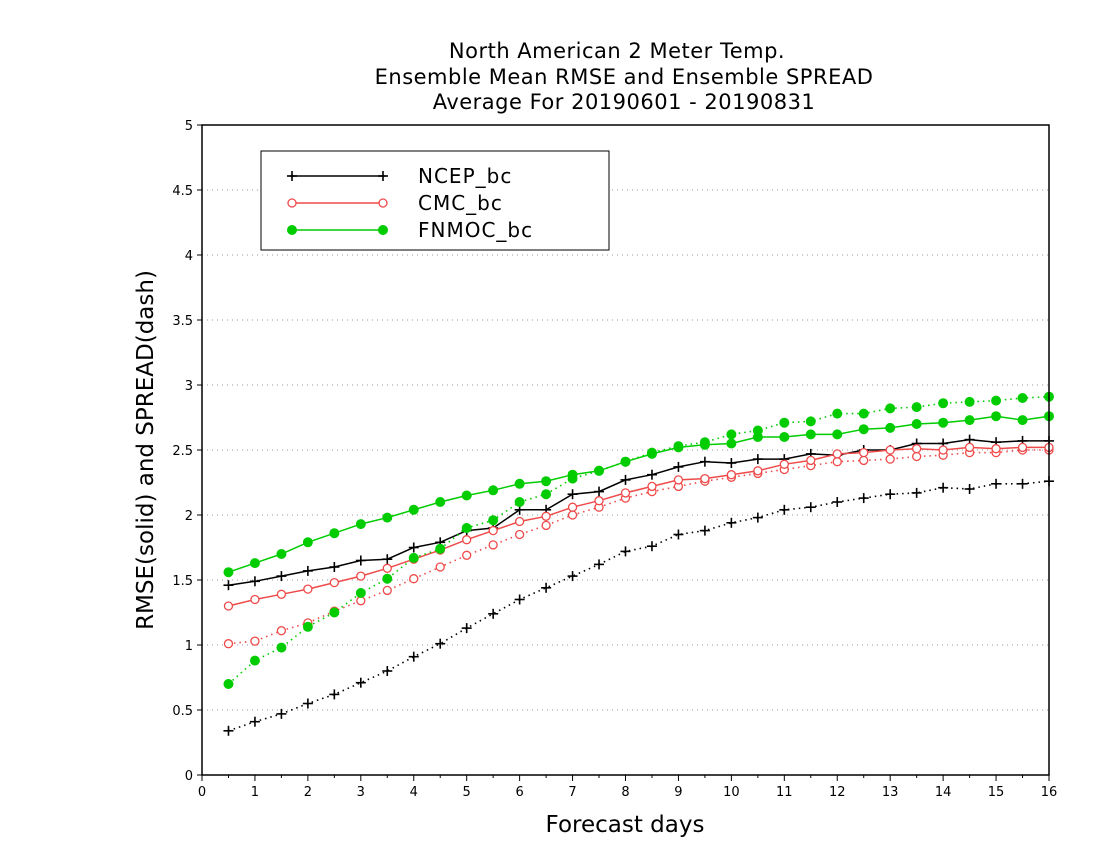 Image resolution: width=1100 pixels, height=850 pixels. What do you see at coordinates (638, 494) in the screenshot?
I see `fnmoc-bc-rmse-series` at bounding box center [638, 494].